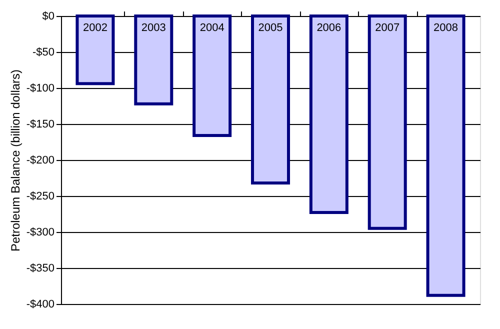  What do you see at coordinates (48, 16) in the screenshot?
I see `y-tick-label: $0` at bounding box center [48, 16].